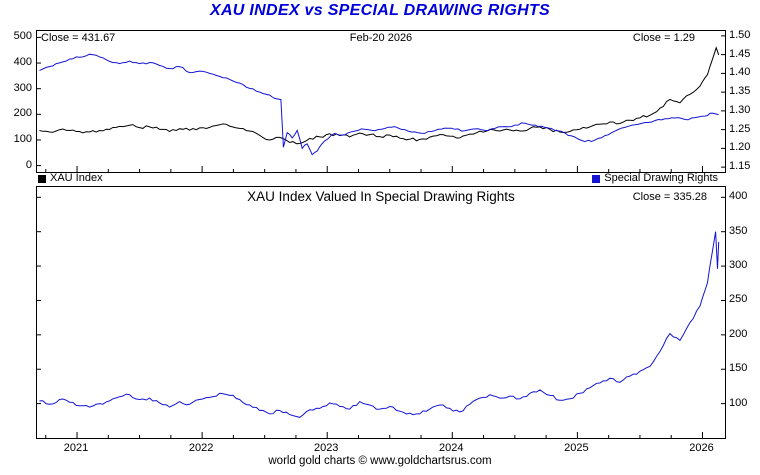 Image resolution: width=760 pixels, height=475 pixels. Describe the element at coordinates (381, 38) in the screenshot. I see `top-date-label: Feb-20 2026` at that location.